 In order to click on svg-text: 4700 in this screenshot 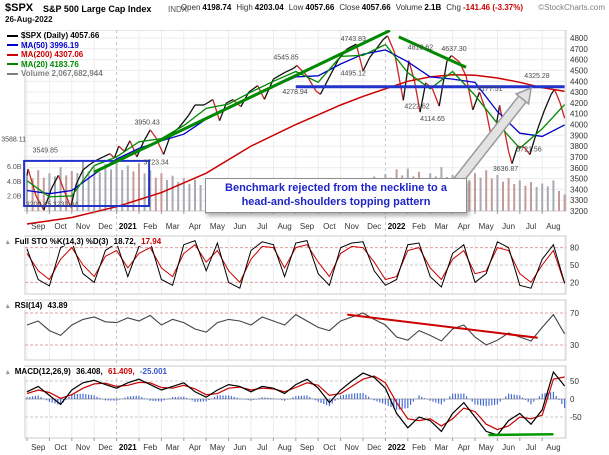, I will do `click(579, 49)`.